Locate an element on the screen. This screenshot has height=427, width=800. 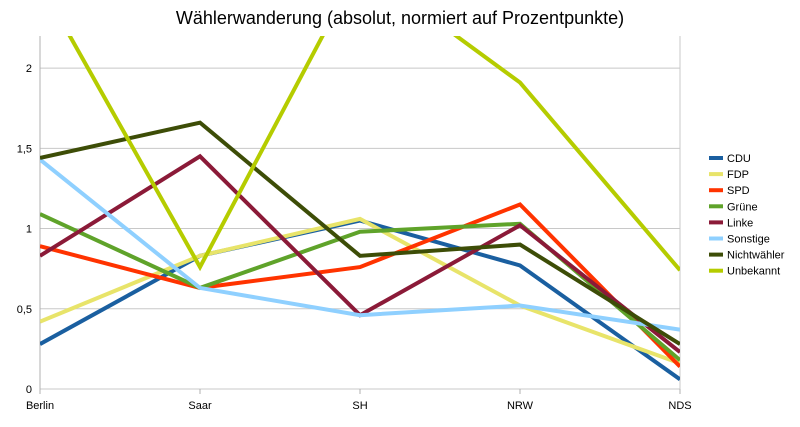
x-tick-label: Berlin is located at coordinates (40, 406).